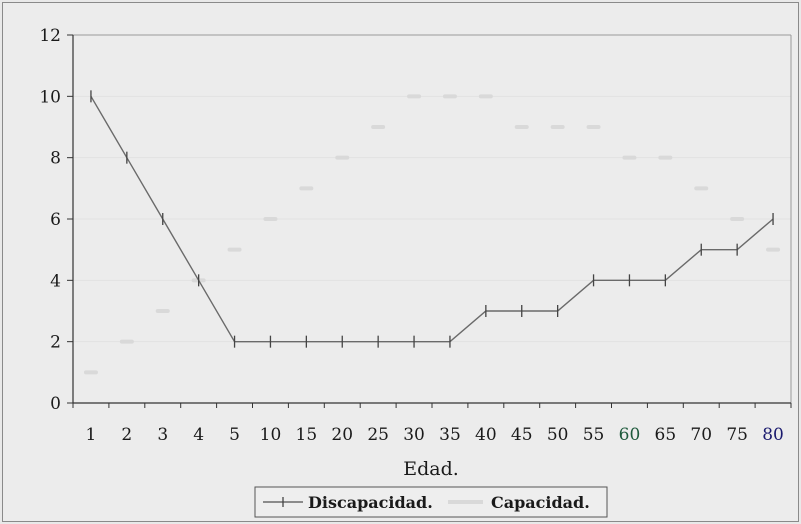 This screenshot has width=801, height=524. I want to click on x-tick-label-50: 50, so click(558, 435).